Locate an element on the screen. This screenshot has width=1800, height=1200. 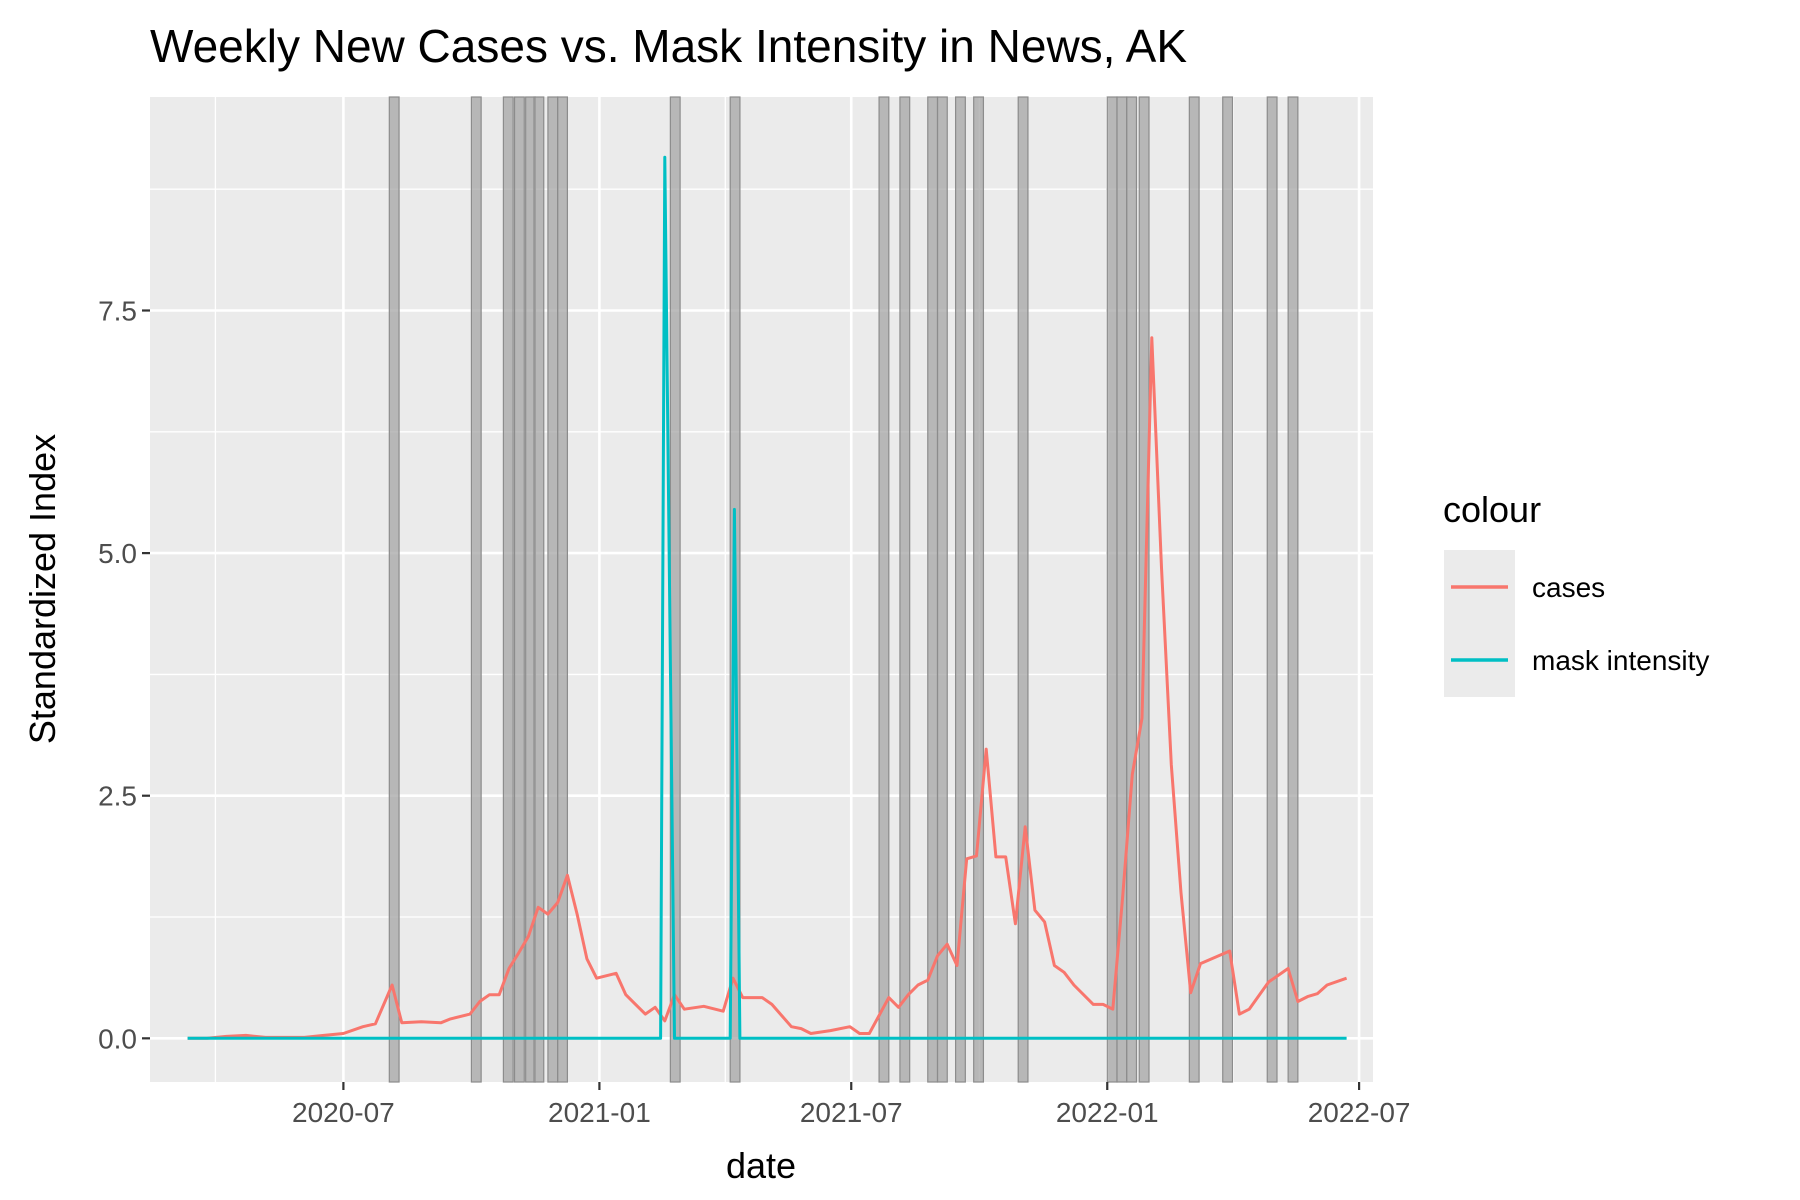
legend-title: colour is located at coordinates (1492, 509).